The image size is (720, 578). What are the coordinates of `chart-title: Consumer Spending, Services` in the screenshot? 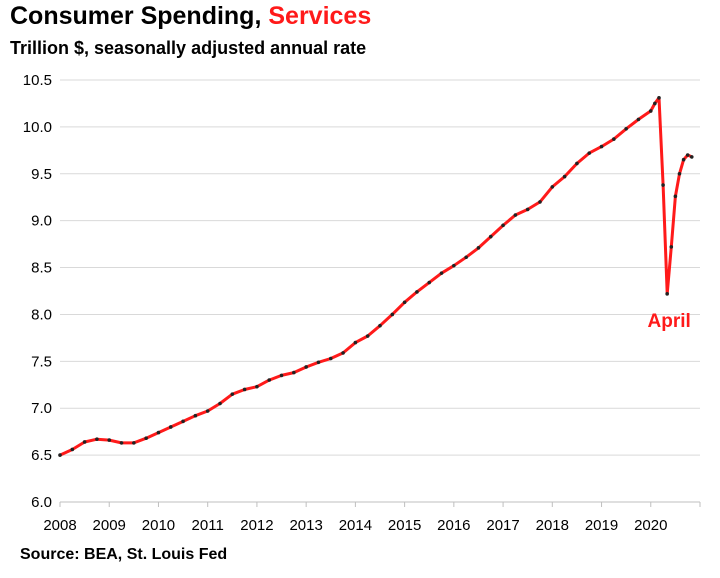 It's located at (190, 16).